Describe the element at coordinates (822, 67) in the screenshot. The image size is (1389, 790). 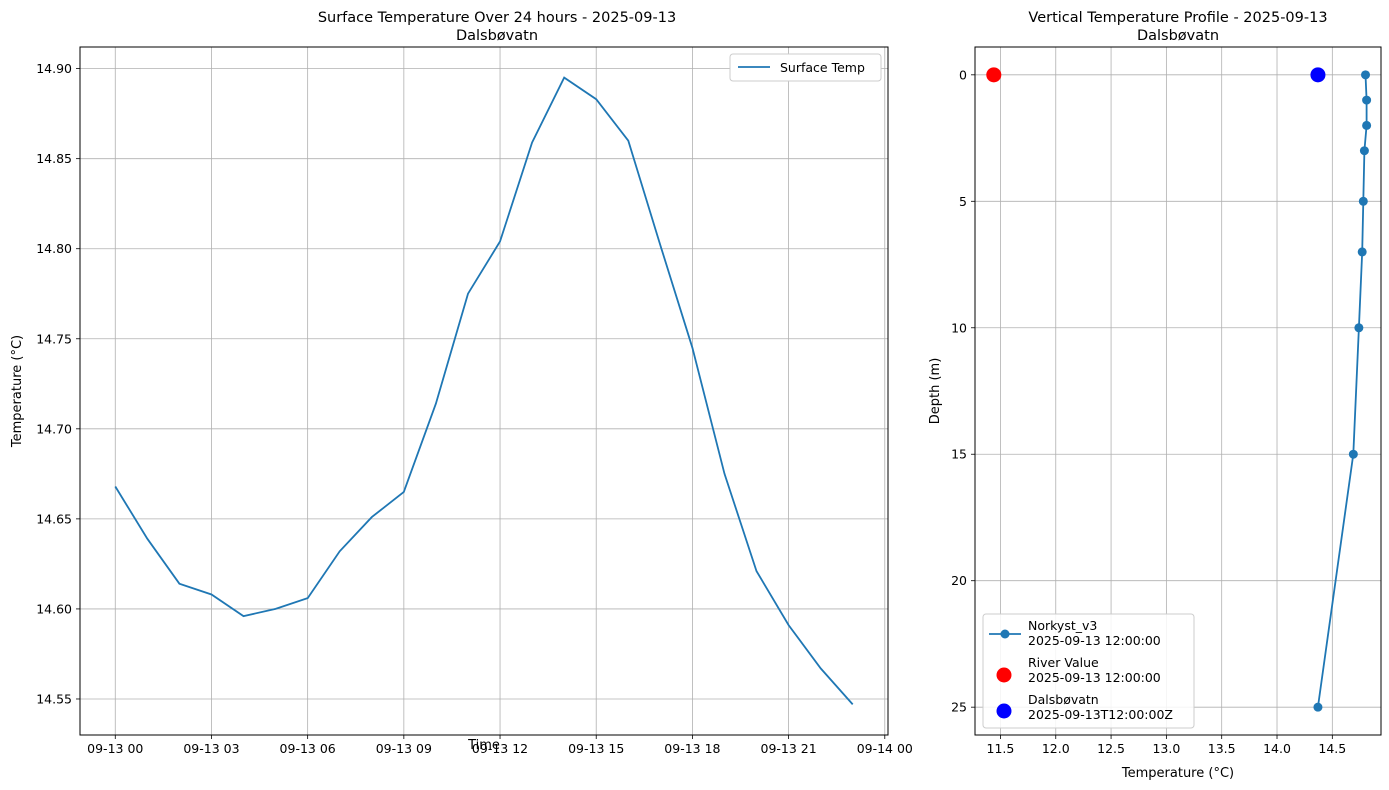
I see `legend-label: Surface Temp` at that location.